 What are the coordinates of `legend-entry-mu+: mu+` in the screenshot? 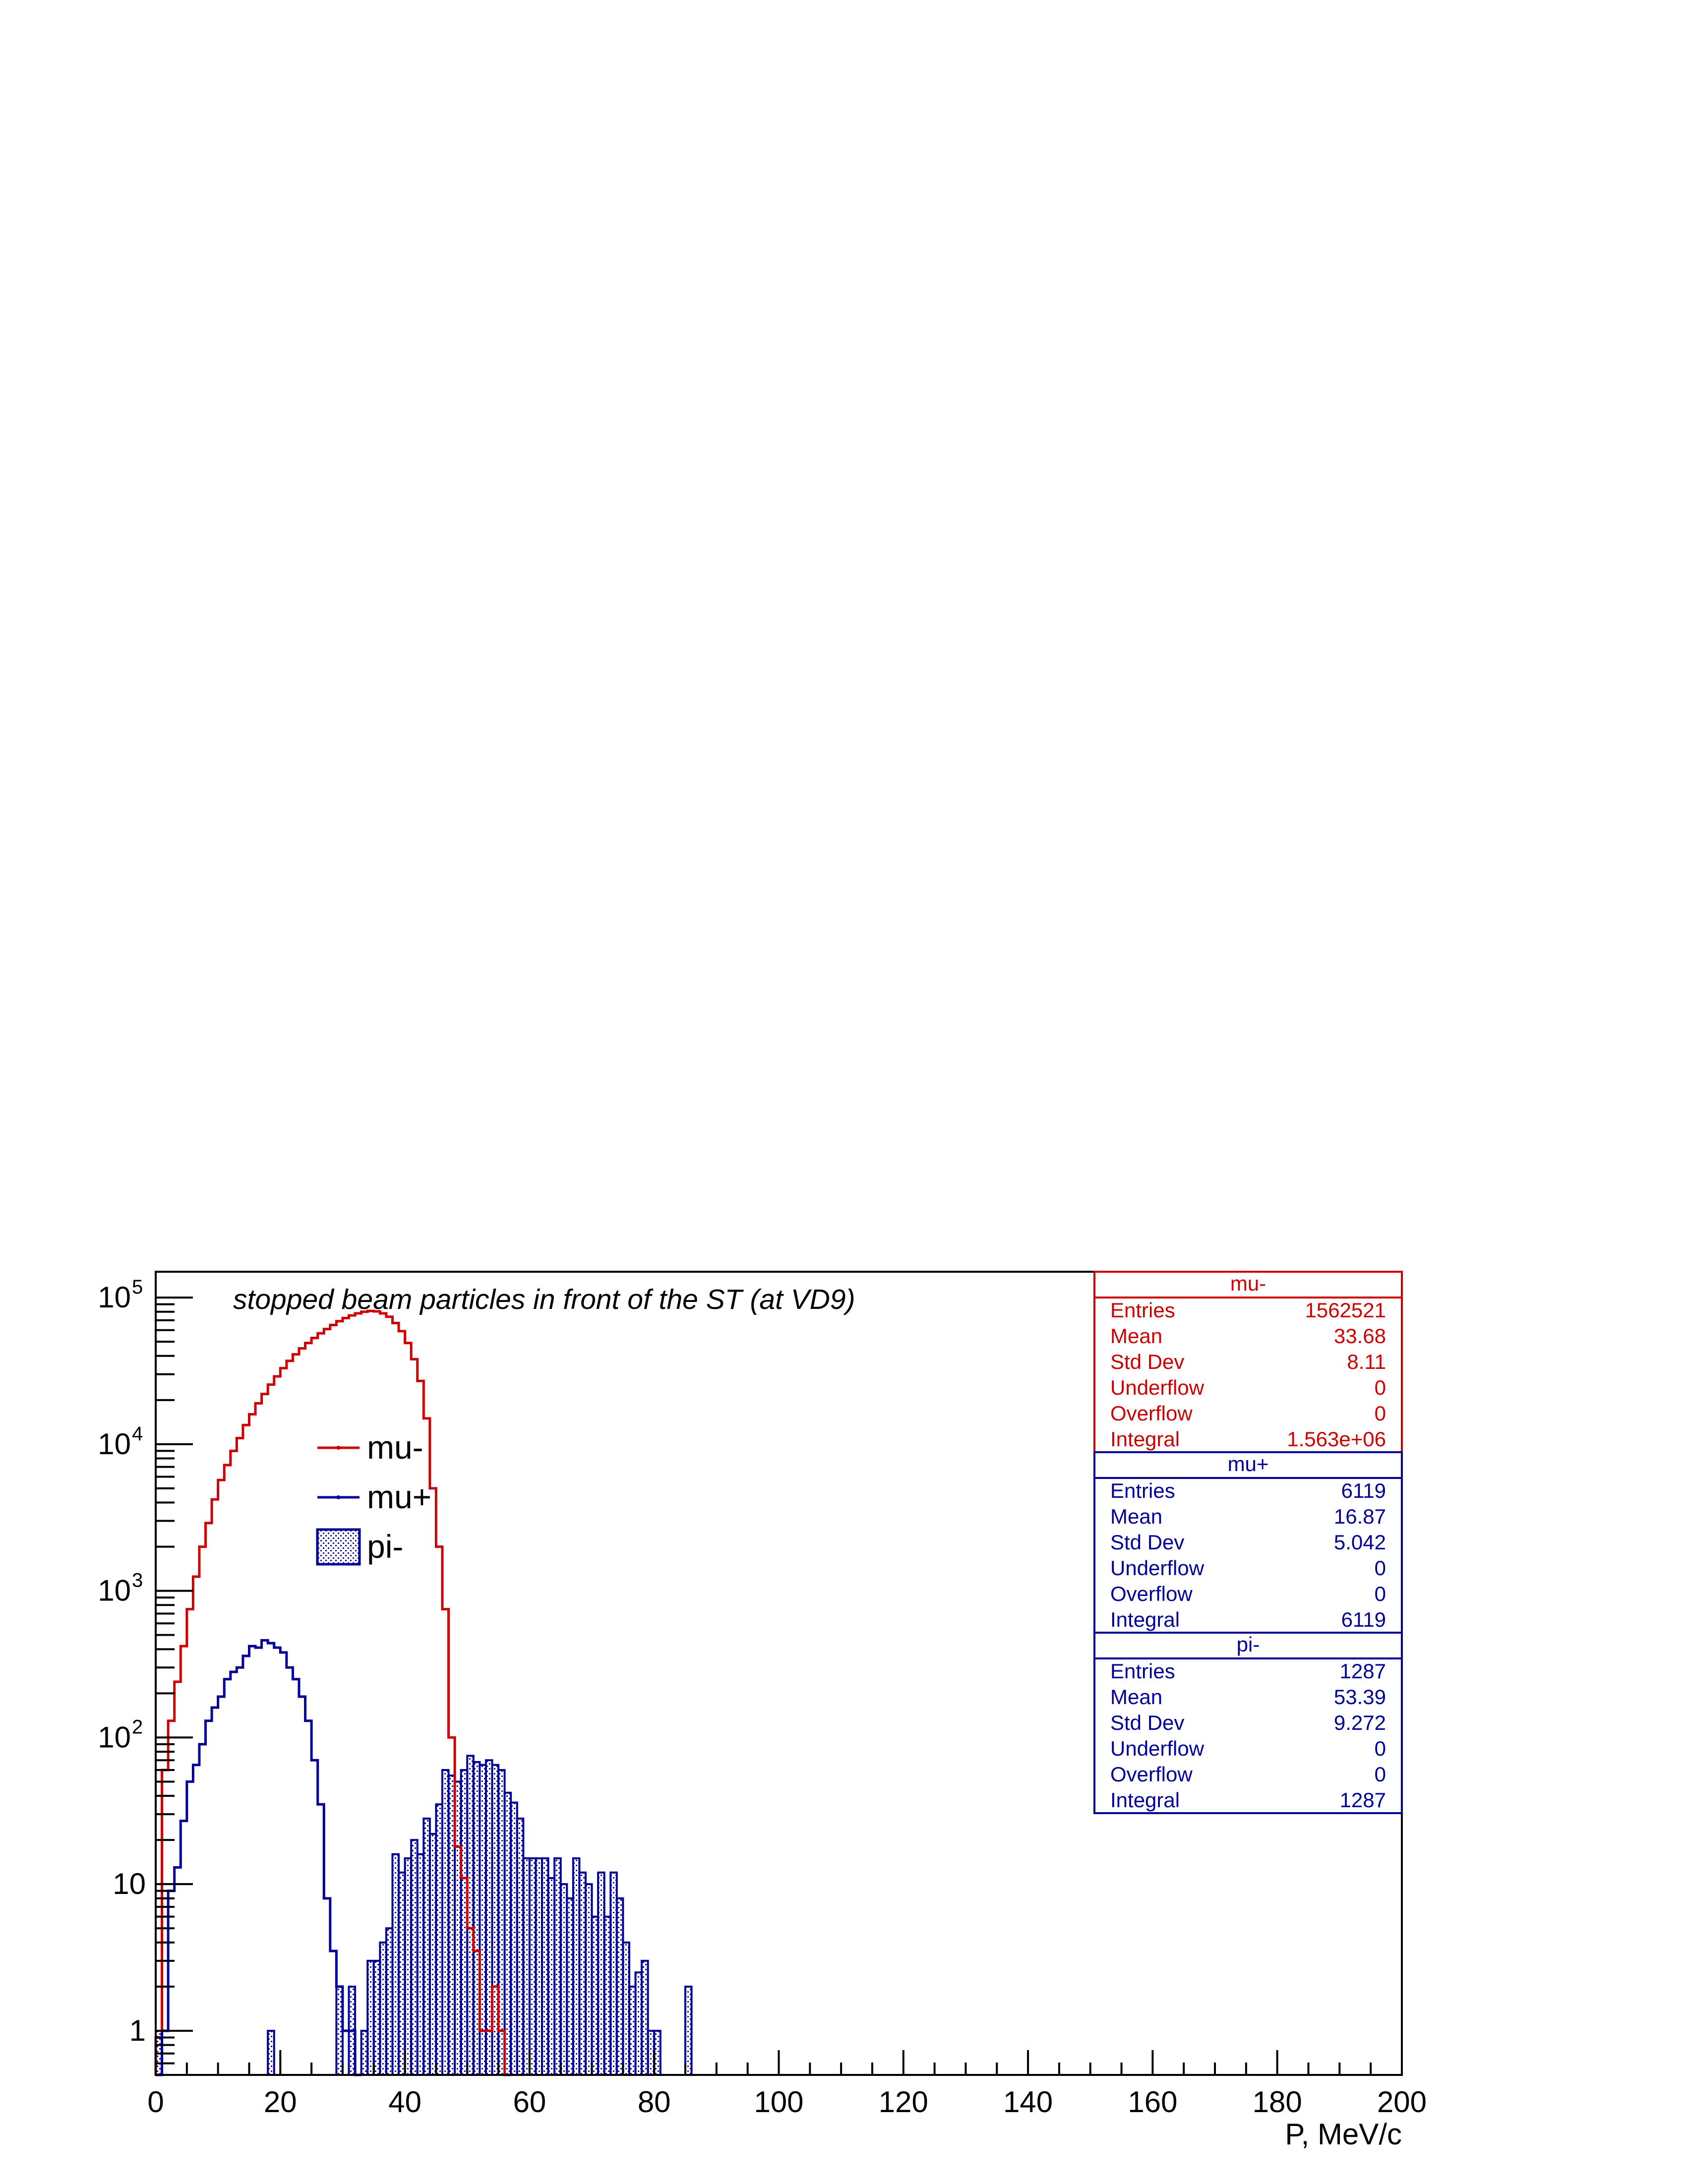 It's located at (374, 1496).